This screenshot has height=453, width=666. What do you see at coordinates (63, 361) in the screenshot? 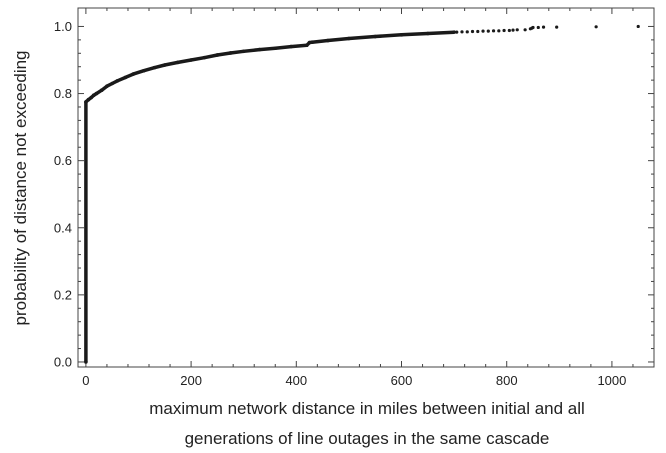
I see `y-tick-label: 0.0` at bounding box center [63, 361].